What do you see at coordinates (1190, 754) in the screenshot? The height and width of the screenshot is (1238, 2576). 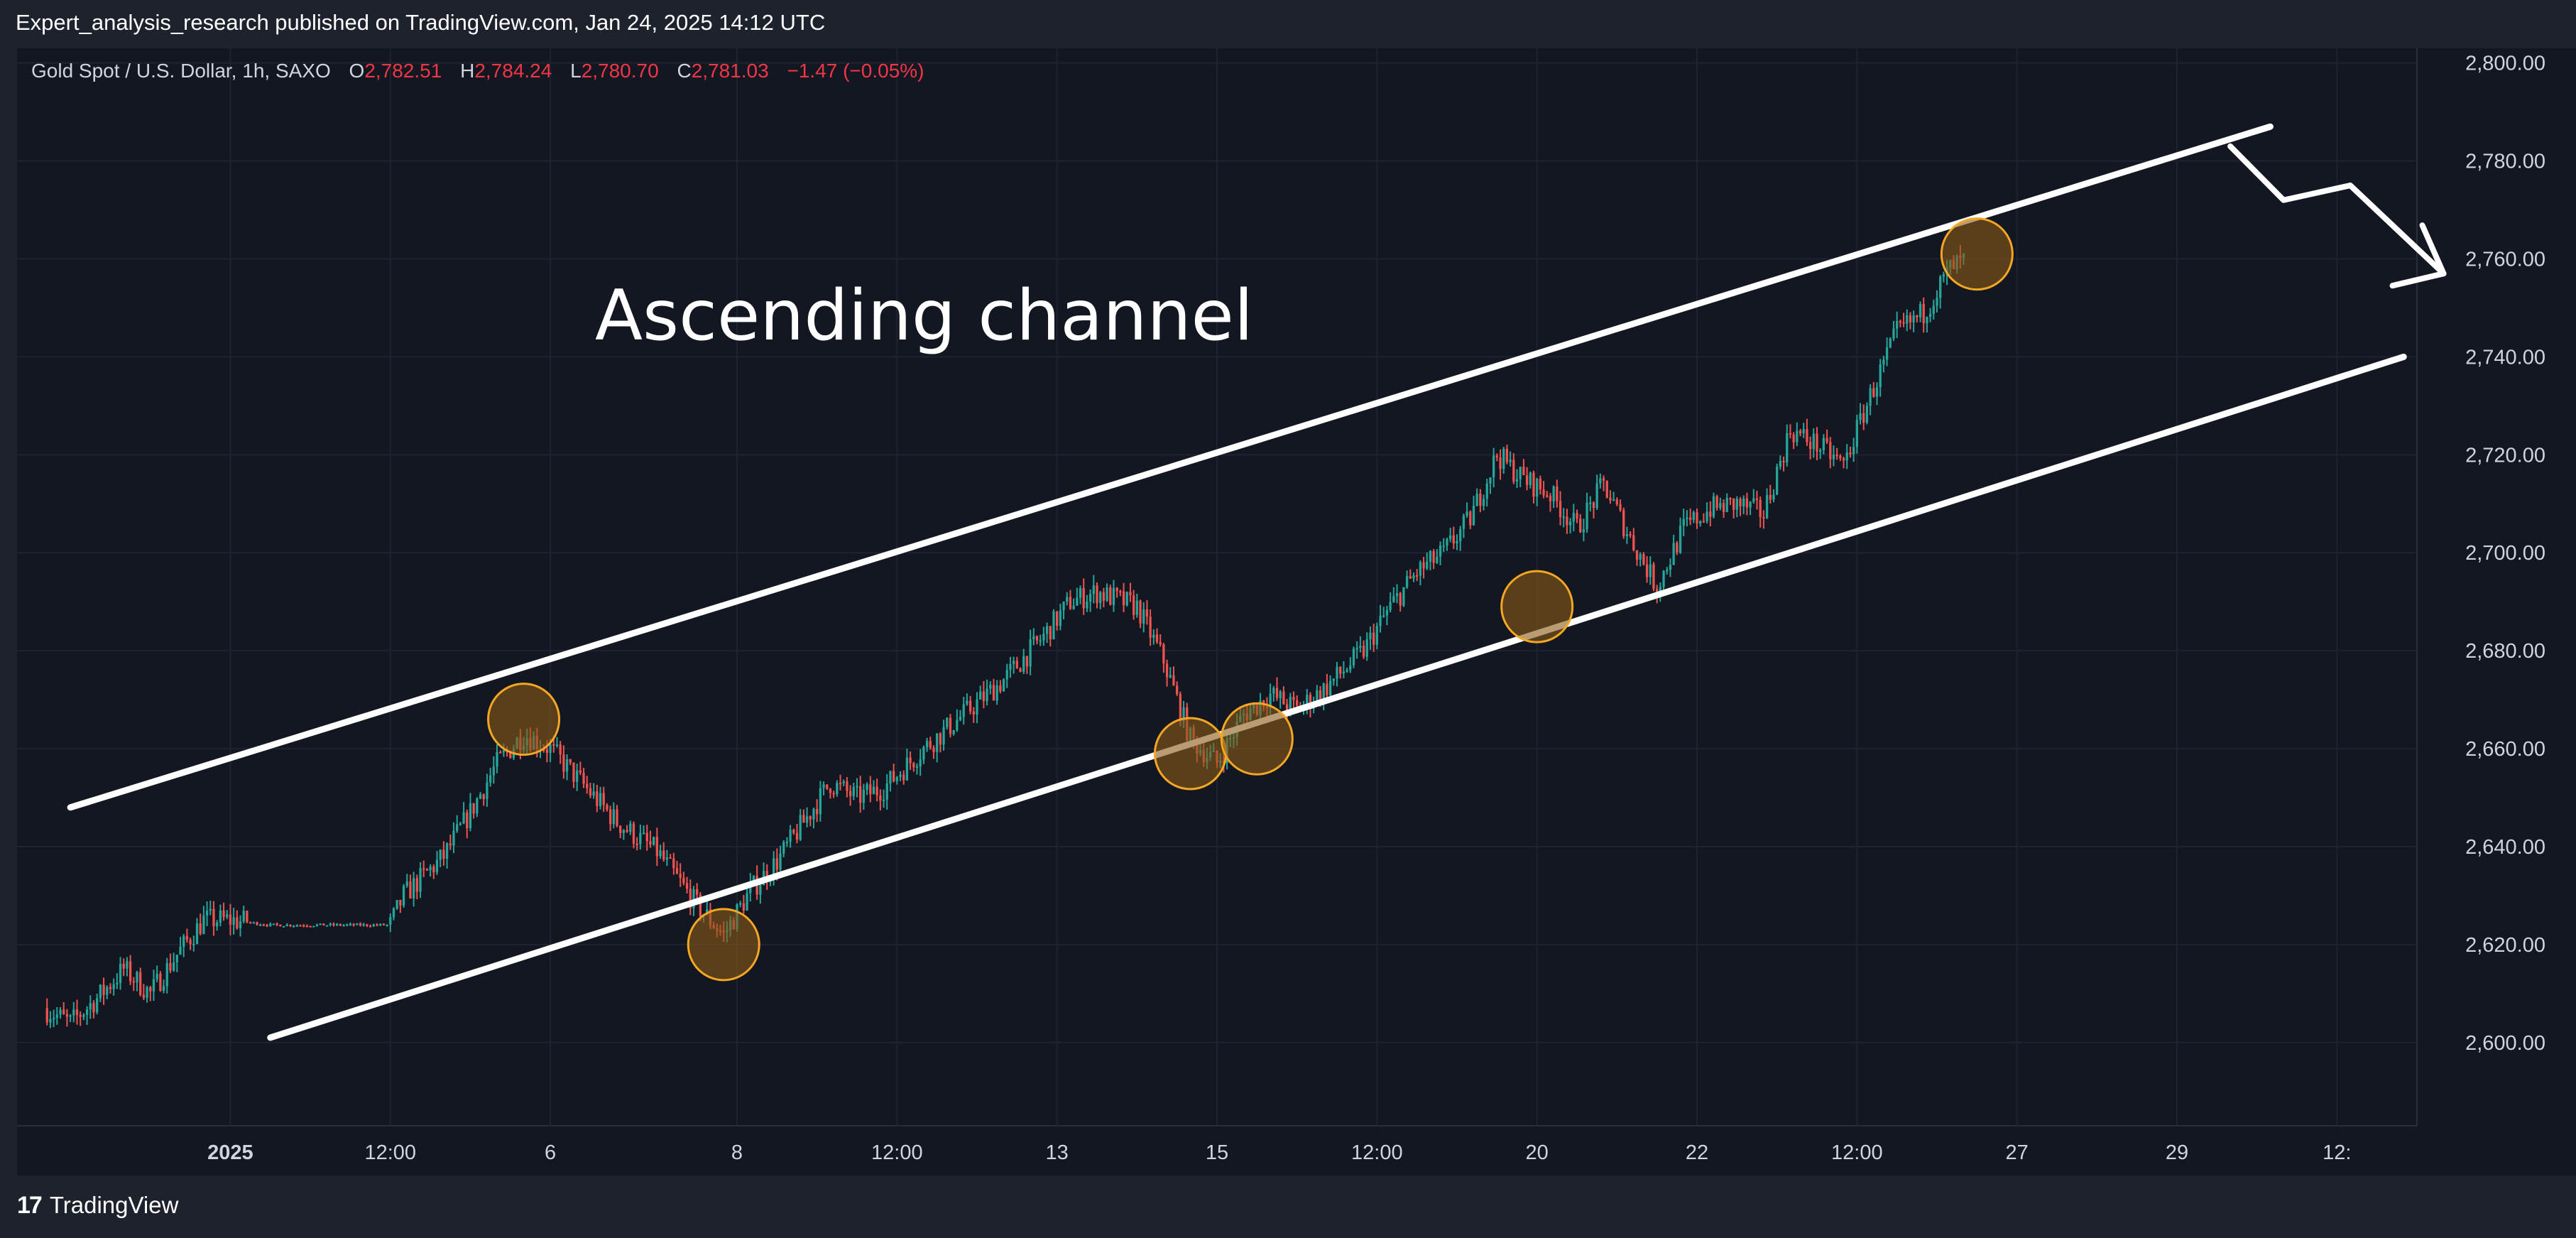 I see `touch-point-marker` at bounding box center [1190, 754].